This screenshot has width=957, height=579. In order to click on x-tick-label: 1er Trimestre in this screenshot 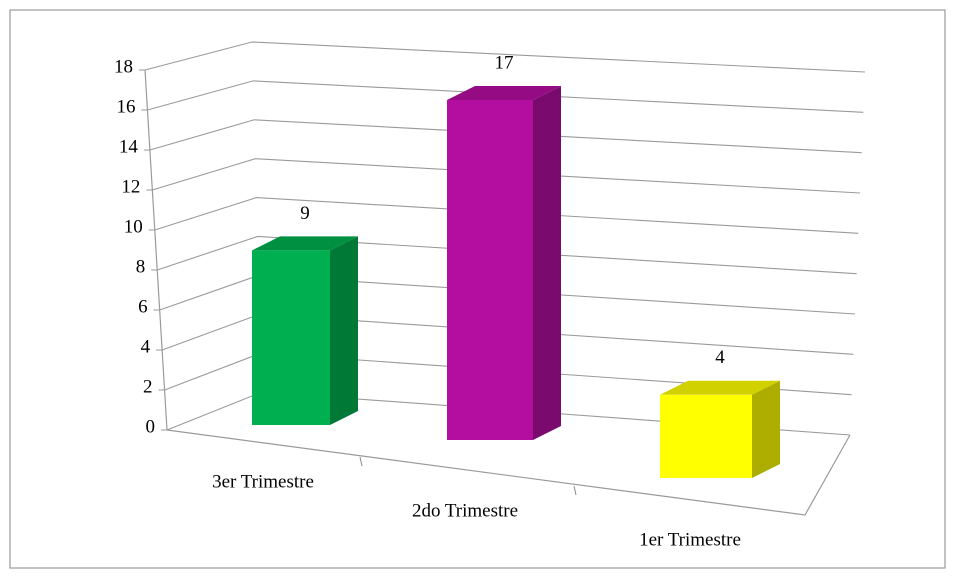, I will do `click(690, 539)`.